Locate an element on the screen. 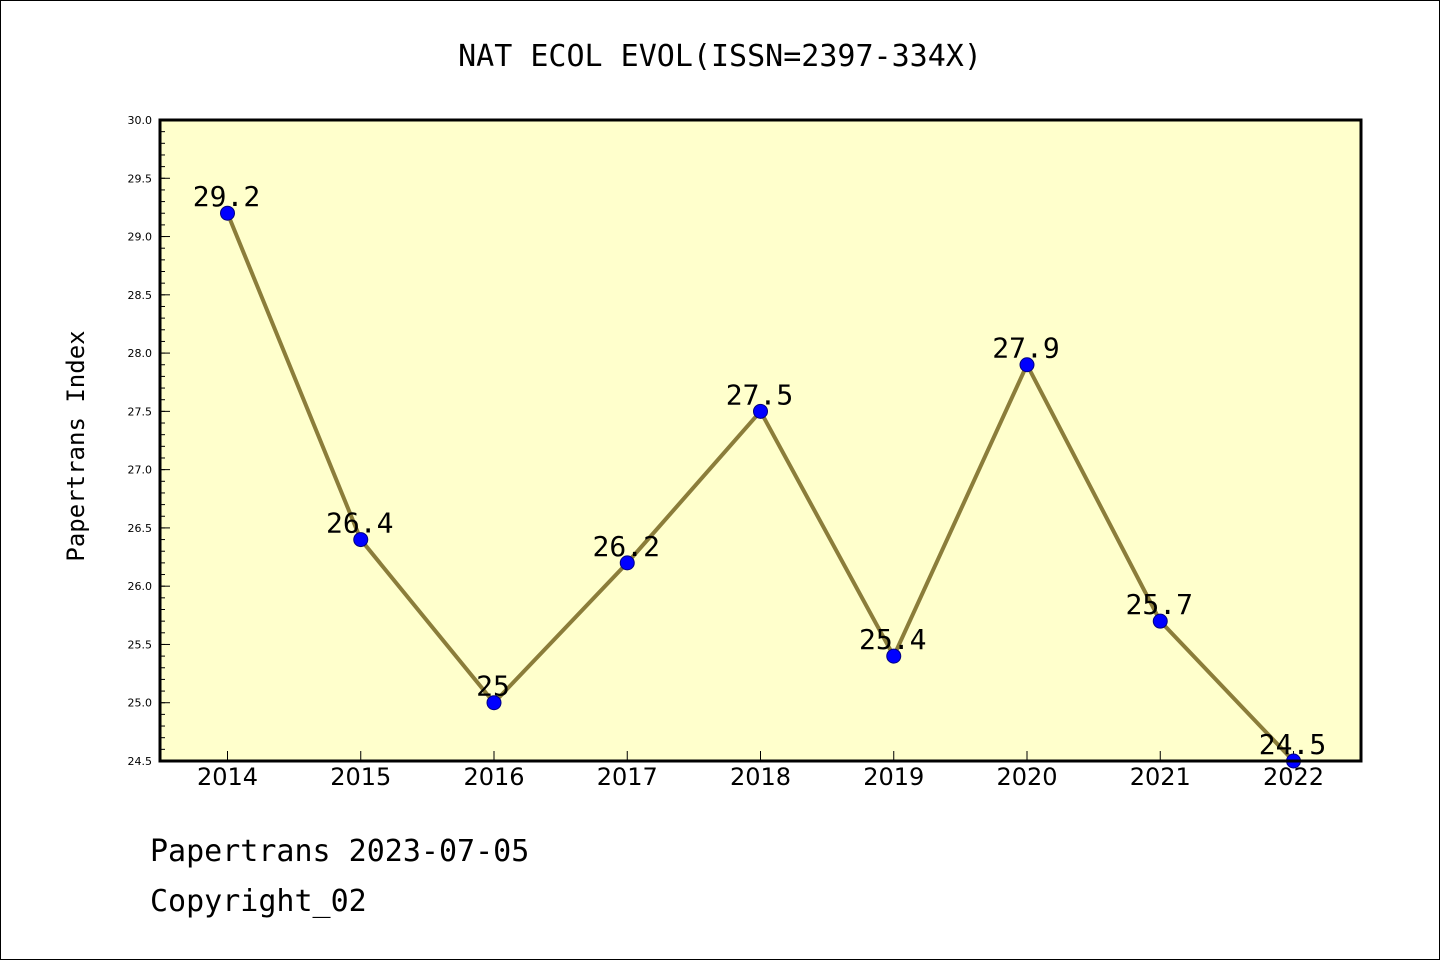 This screenshot has height=960, width=1440. data-label: 25.7 is located at coordinates (1159, 604).